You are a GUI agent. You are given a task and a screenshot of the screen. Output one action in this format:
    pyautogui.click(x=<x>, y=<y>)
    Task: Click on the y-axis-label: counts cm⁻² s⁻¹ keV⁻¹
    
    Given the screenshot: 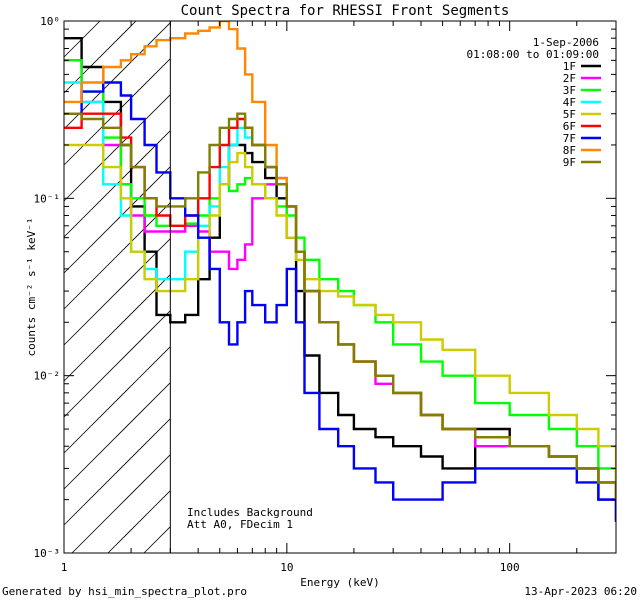 What is the action you would take?
    pyautogui.click(x=31, y=286)
    